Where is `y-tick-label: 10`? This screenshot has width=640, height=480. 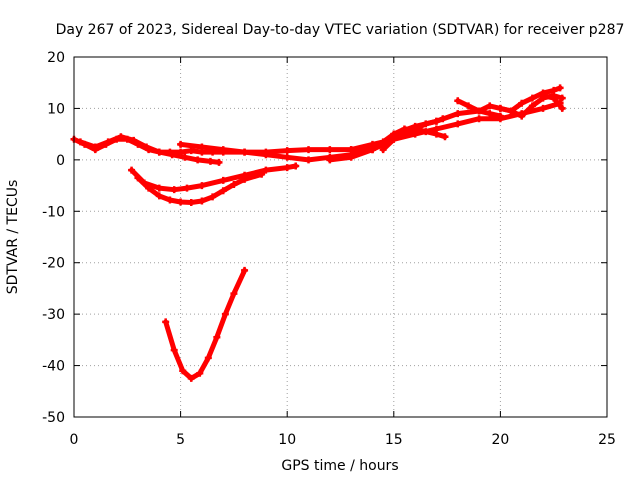 y-tick-label: 10 is located at coordinates (56, 109).